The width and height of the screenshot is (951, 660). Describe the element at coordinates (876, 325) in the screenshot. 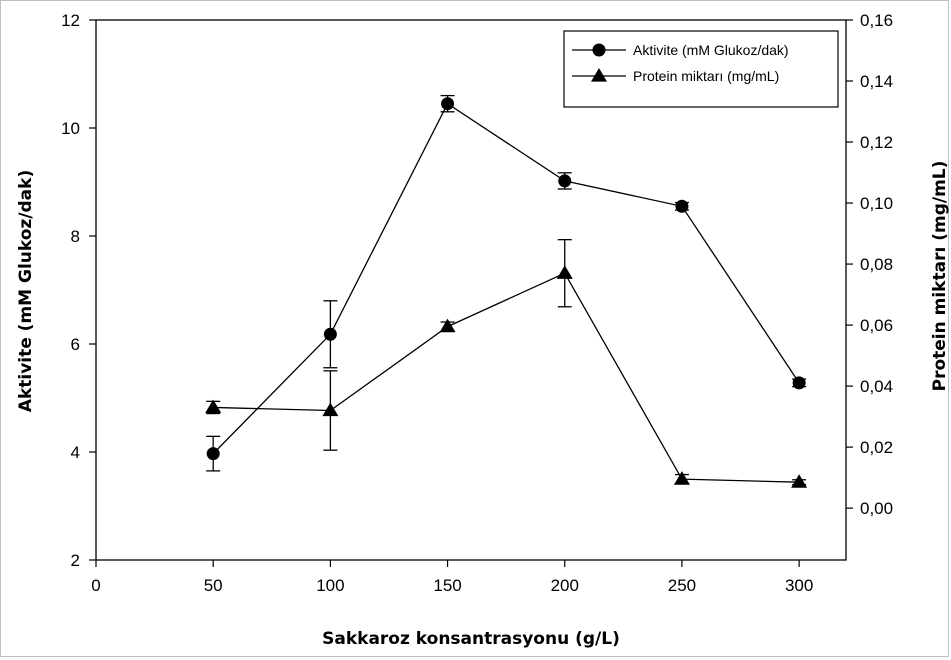

I see `y-right-tick-label: 0,06` at that location.